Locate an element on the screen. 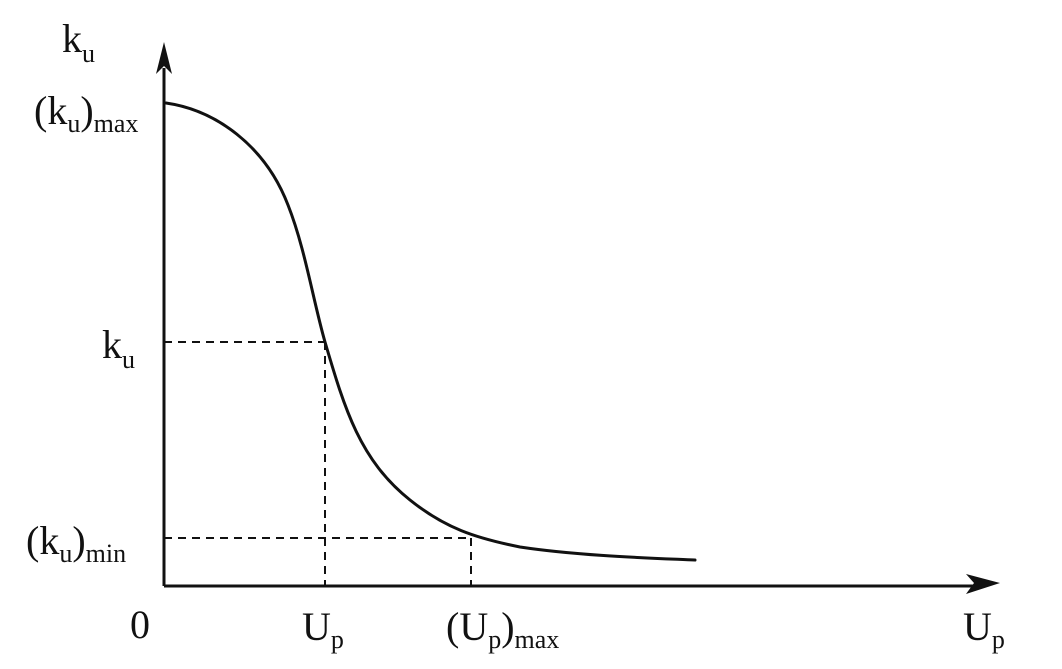 The width and height of the screenshot is (1062, 669). x-axis-label: Up is located at coordinates (984, 629).